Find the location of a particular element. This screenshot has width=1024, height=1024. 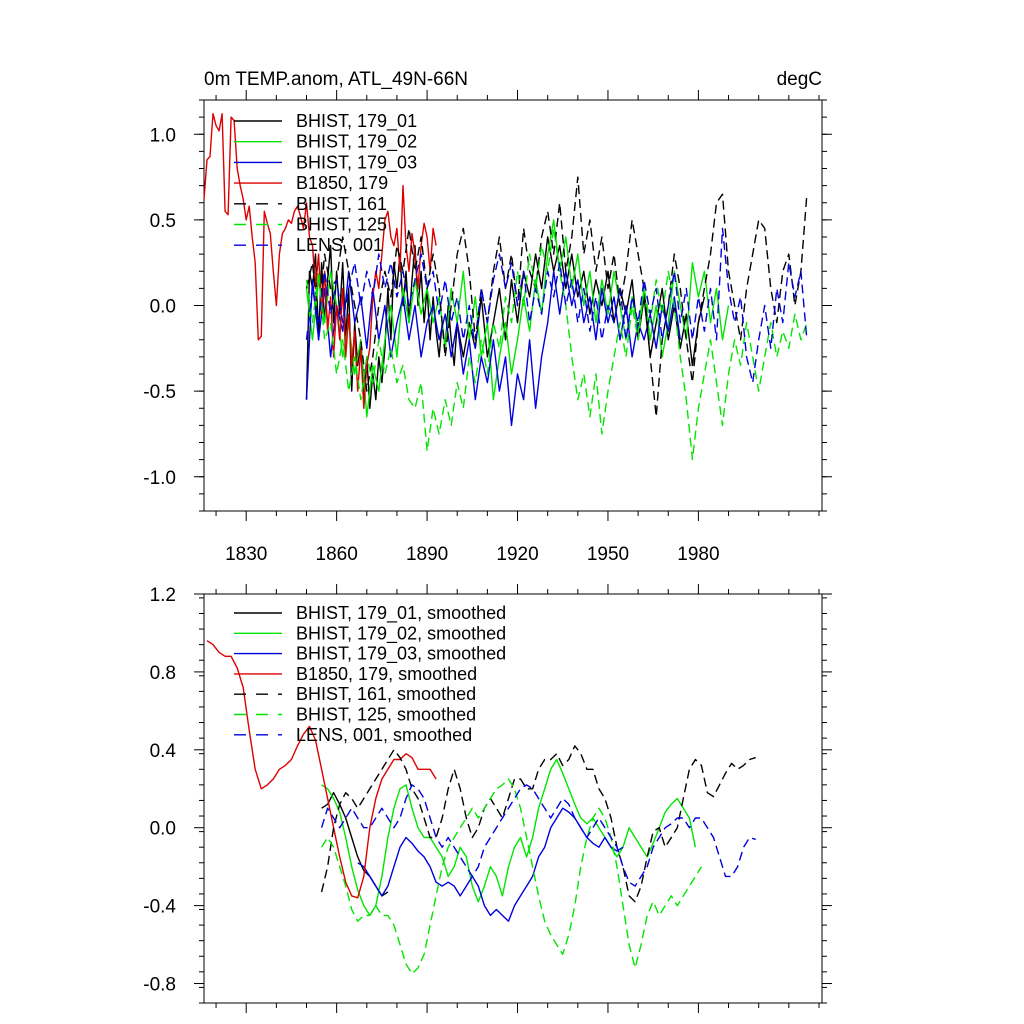

legend-label: LENS, 001, smoothed is located at coordinates (384, 735).